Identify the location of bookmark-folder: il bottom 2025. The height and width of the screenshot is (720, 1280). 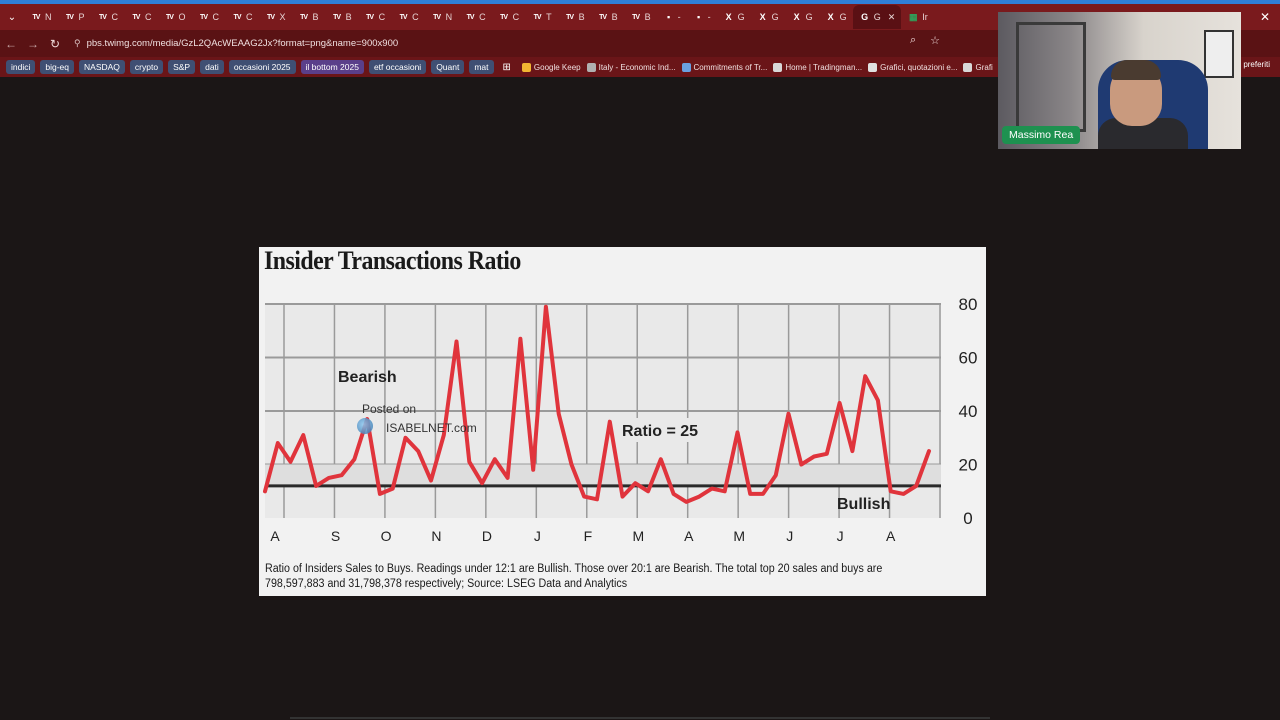
(332, 67).